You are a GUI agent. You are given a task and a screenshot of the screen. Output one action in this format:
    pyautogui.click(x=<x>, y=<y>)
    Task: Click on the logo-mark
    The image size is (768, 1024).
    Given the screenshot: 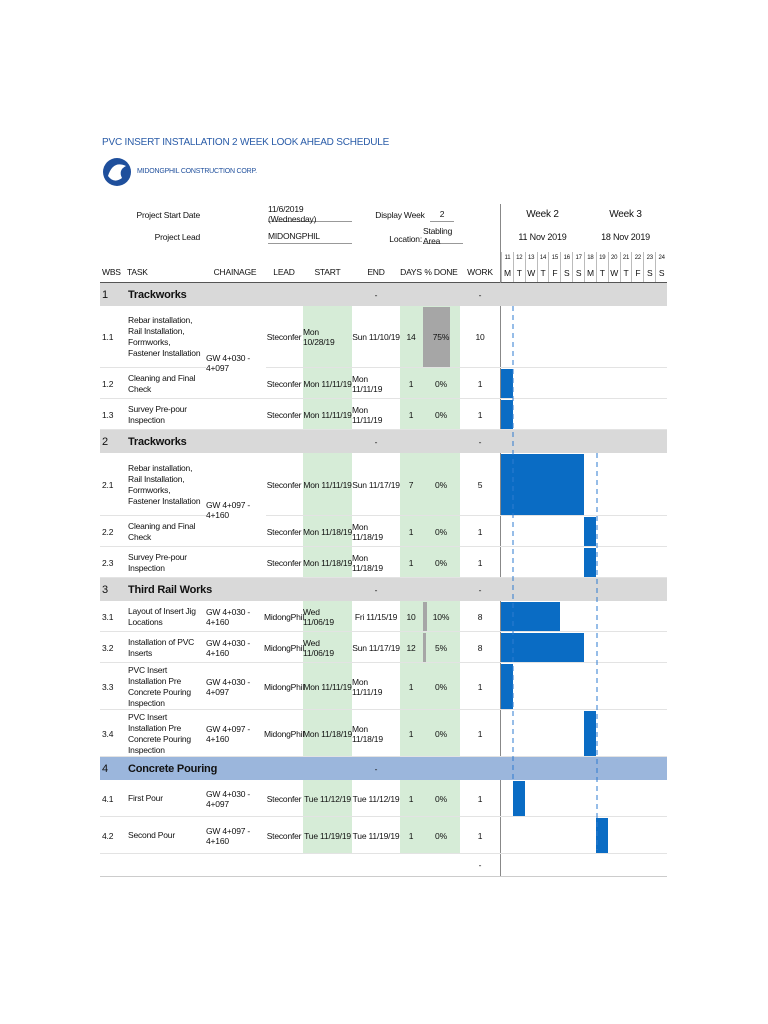 What is the action you would take?
    pyautogui.click(x=117, y=172)
    